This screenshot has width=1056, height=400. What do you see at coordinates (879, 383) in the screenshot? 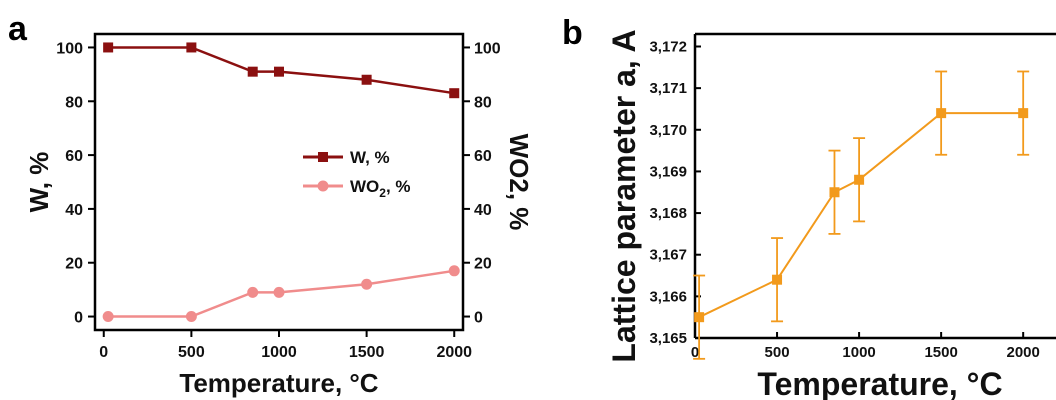
I see `panel-b-x-axis-title: Temperature, °C` at bounding box center [879, 383].